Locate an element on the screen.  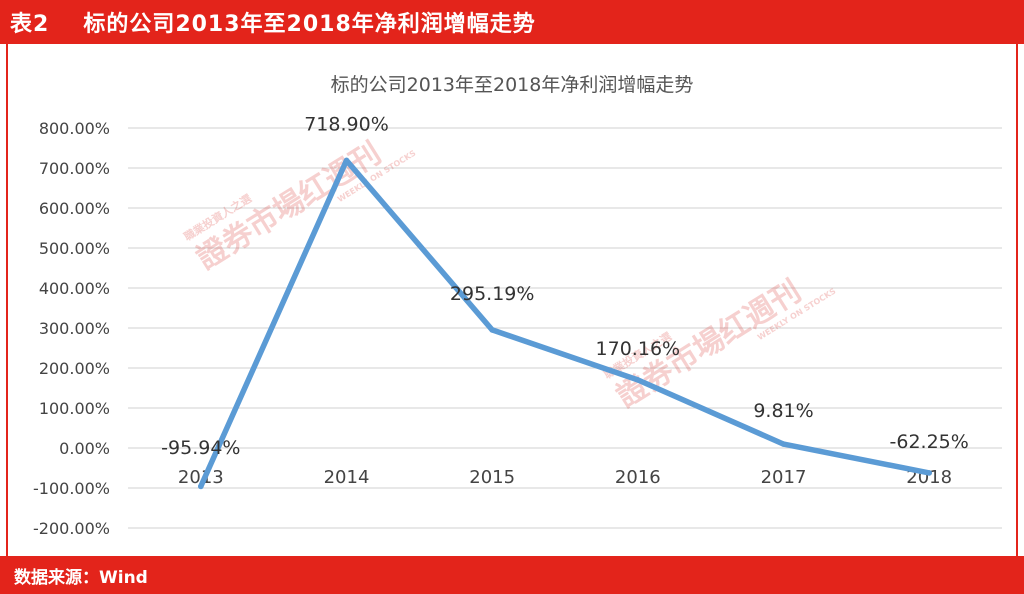
footer-bar: 数据来源：Wind is located at coordinates (512, 575).